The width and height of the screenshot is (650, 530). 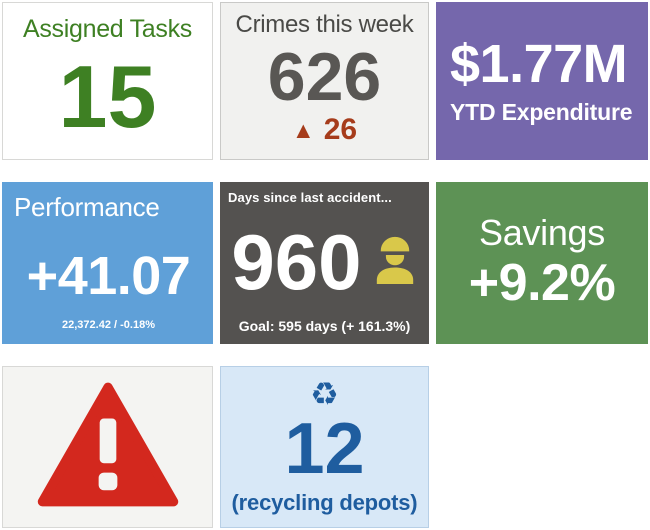 I want to click on indicator-savings: Savings +9.2%, so click(x=542, y=263).